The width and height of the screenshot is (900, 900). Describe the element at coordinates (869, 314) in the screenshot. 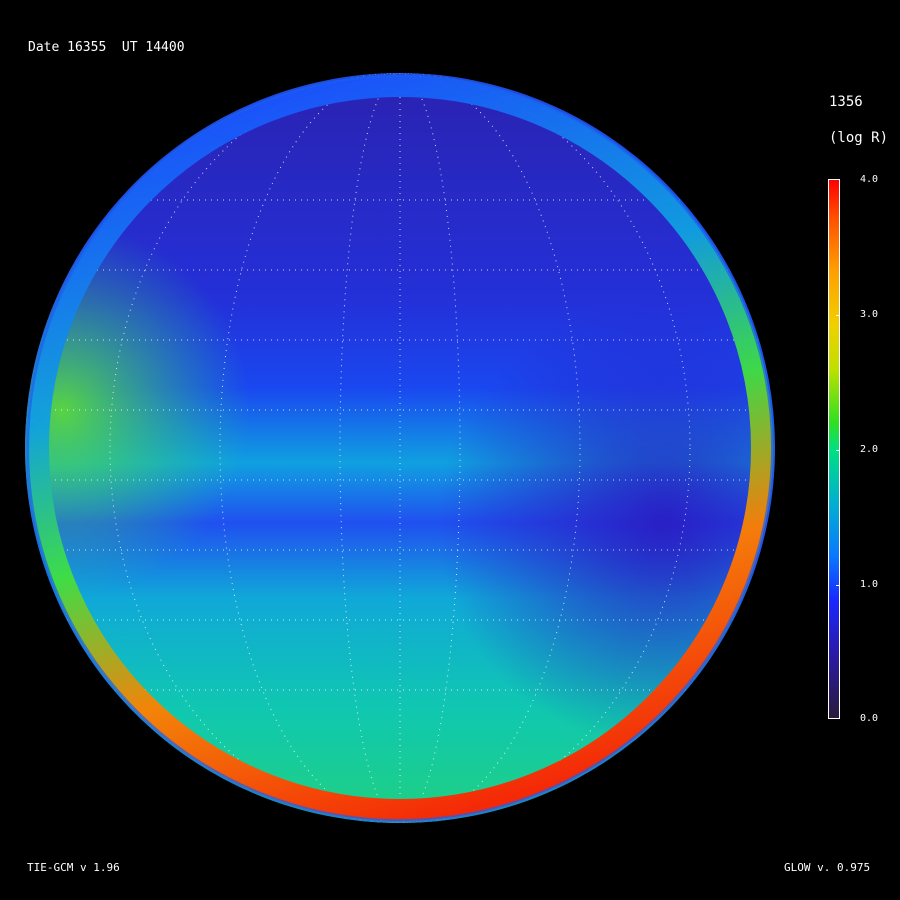

I see `colorbar-tick: 3.0` at that location.